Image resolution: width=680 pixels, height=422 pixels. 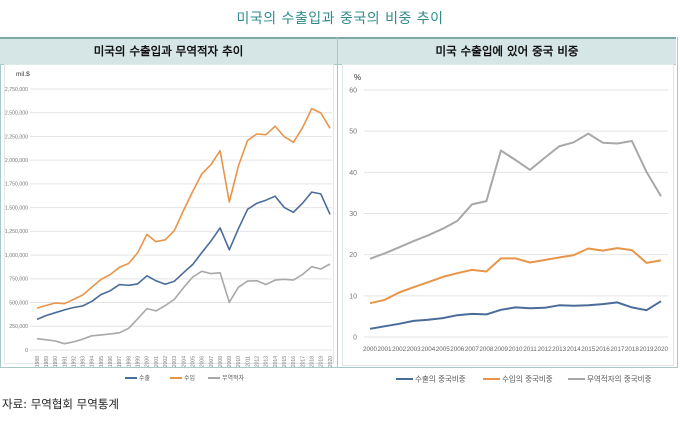 What do you see at coordinates (230, 361) in the screenshot?
I see `left-x-tick-label: 2009` at bounding box center [230, 361].